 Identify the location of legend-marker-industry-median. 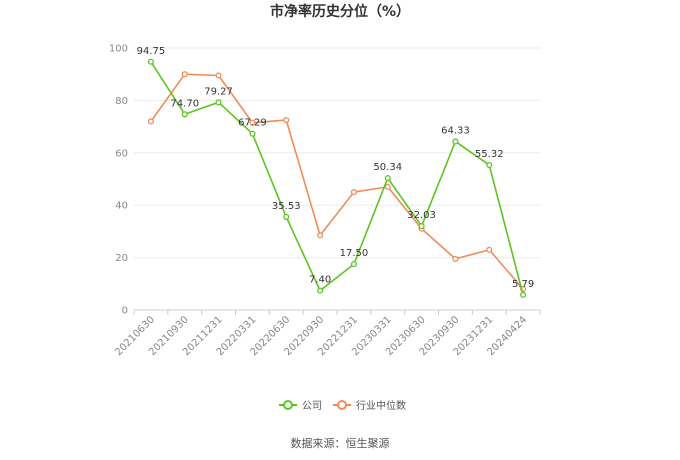
(342, 405).